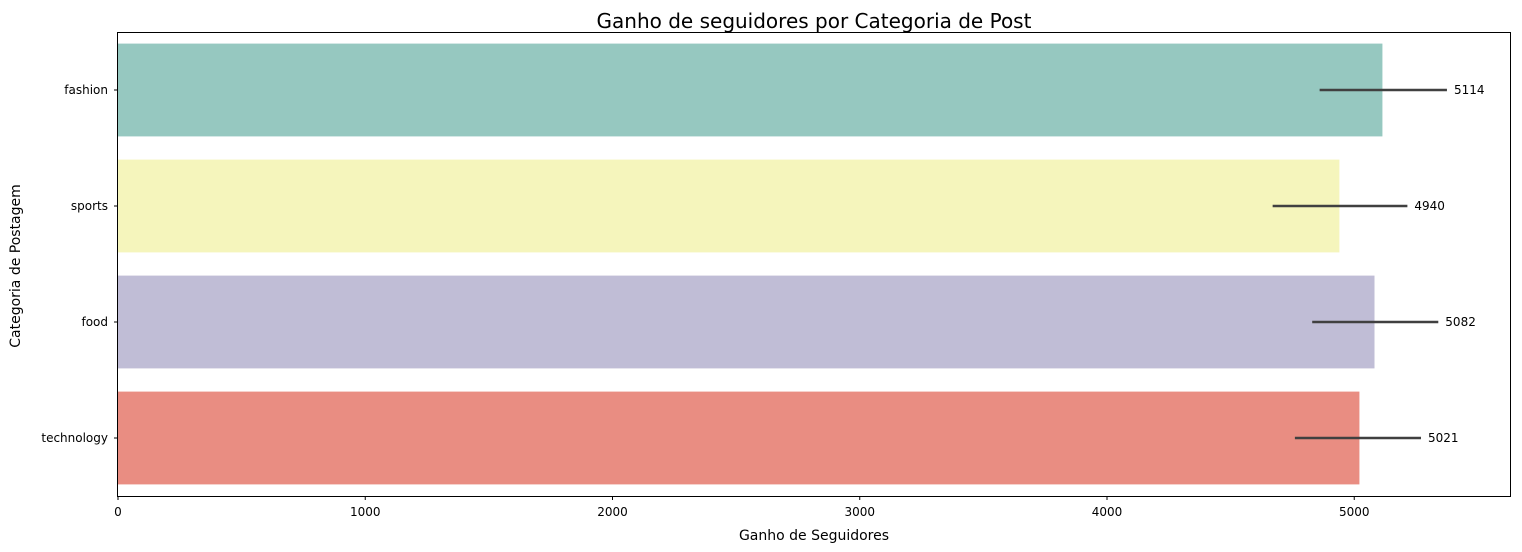 The width and height of the screenshot is (1522, 552). What do you see at coordinates (1354, 512) in the screenshot?
I see `x-tick-label: 5000` at bounding box center [1354, 512].